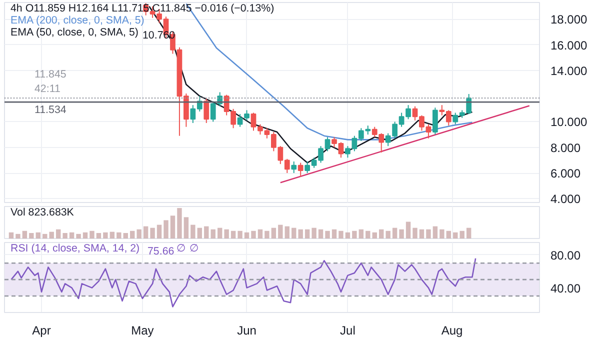 The width and height of the screenshot is (600, 338). What do you see at coordinates (565, 288) in the screenshot?
I see `y-tick-label: 40.00` at bounding box center [565, 288].